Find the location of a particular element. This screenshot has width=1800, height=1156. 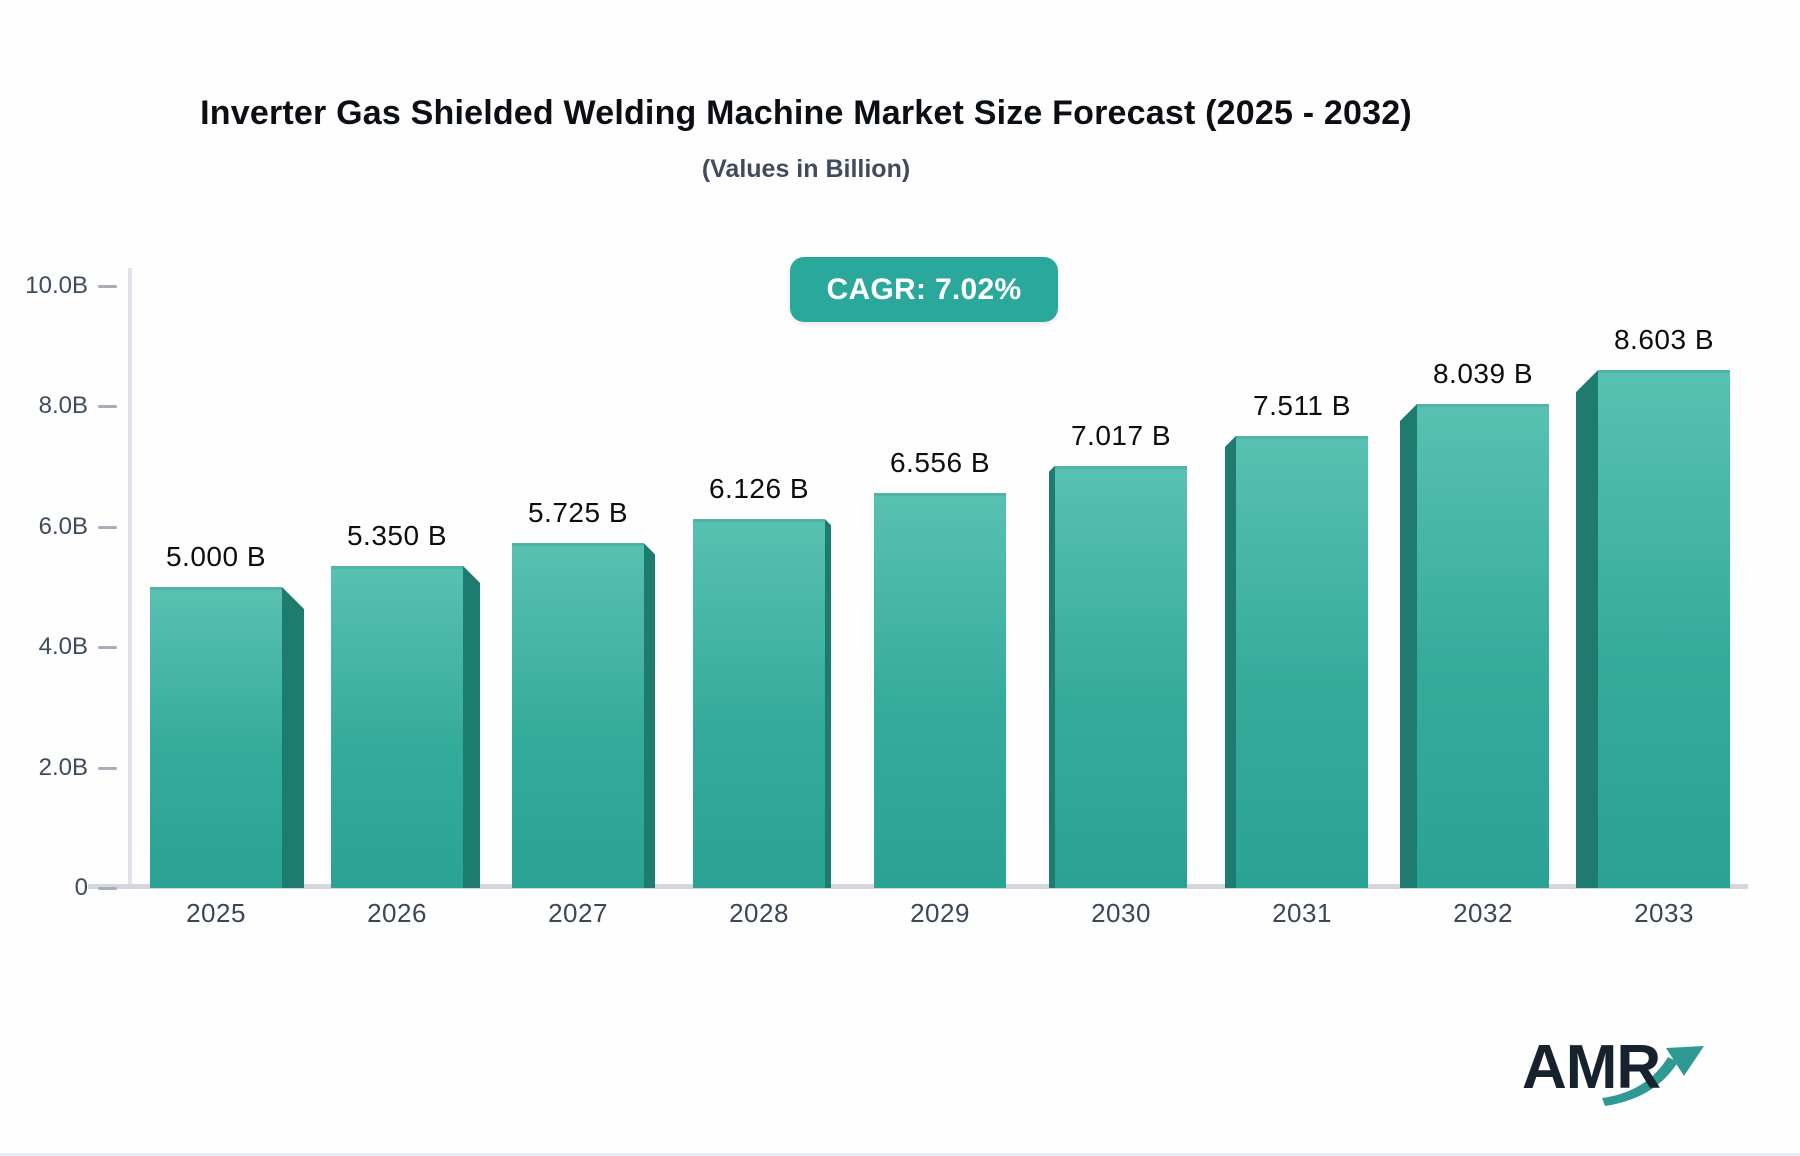

bar-value-label-2028: 6.126 B is located at coordinates (759, 489).